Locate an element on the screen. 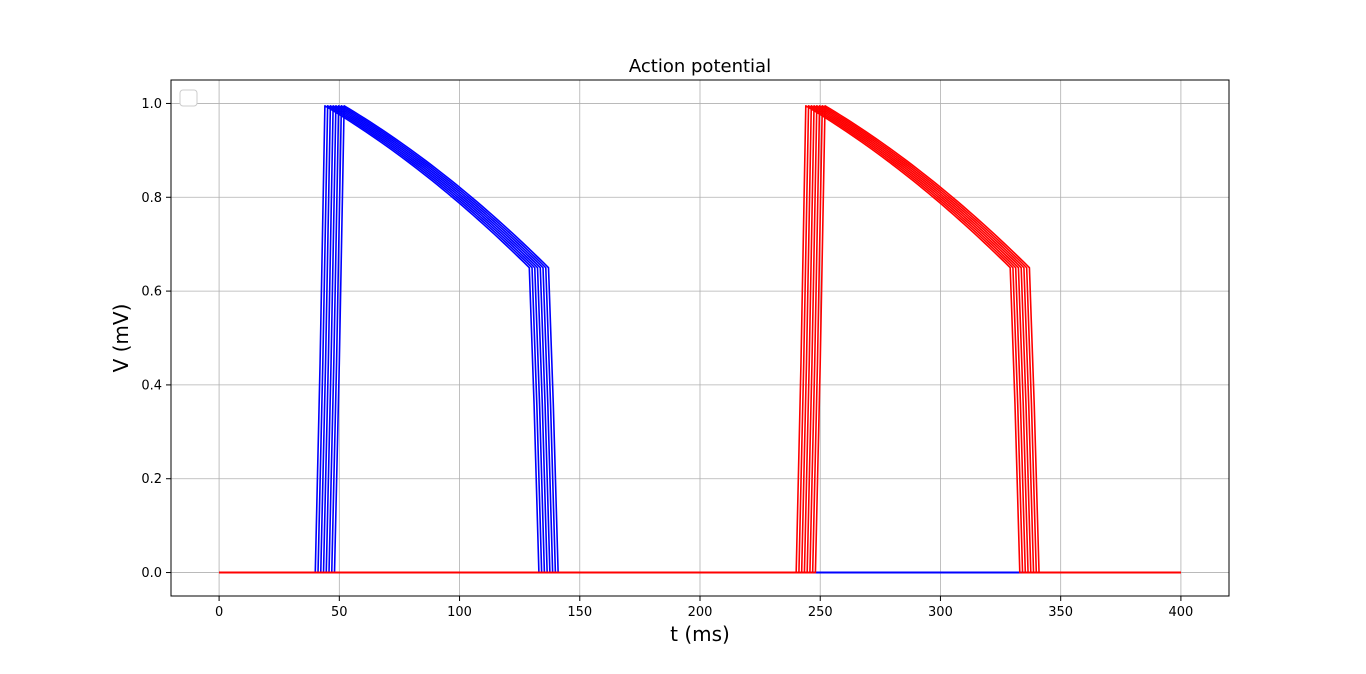  y-tick-label: 1.0 is located at coordinates (151, 104).